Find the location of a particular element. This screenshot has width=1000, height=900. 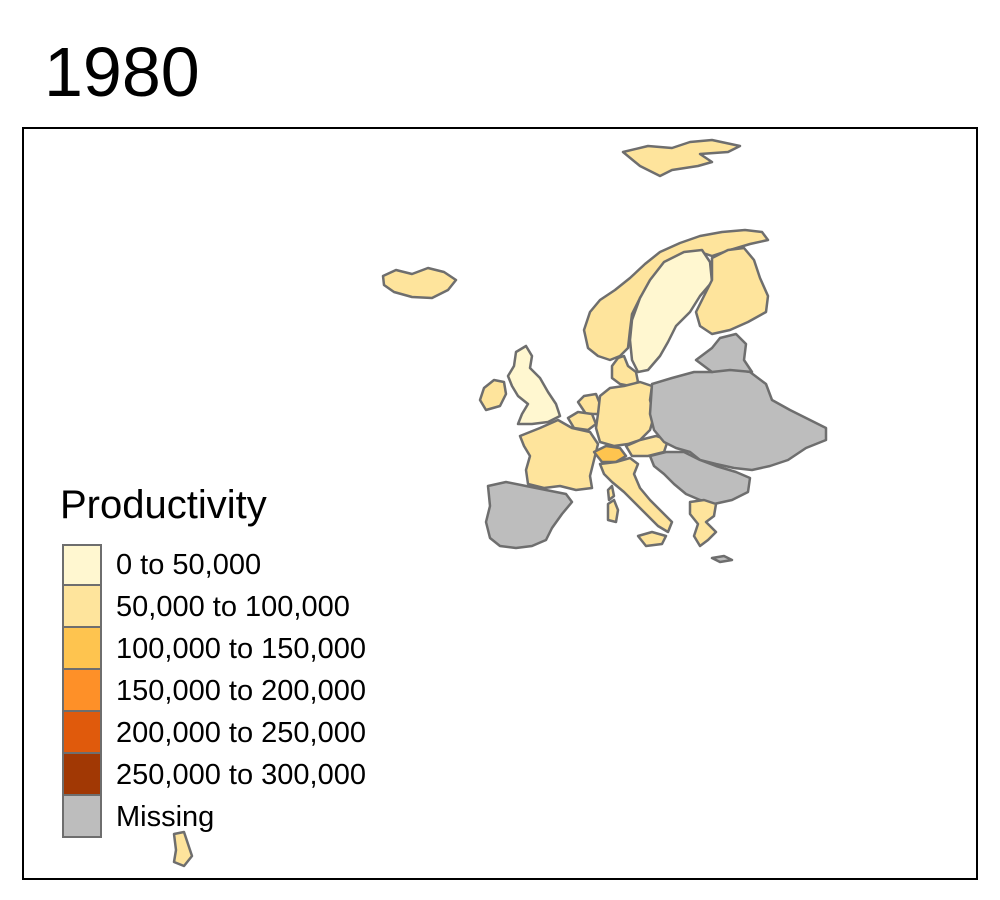

region-sicily is located at coordinates (652, 539).